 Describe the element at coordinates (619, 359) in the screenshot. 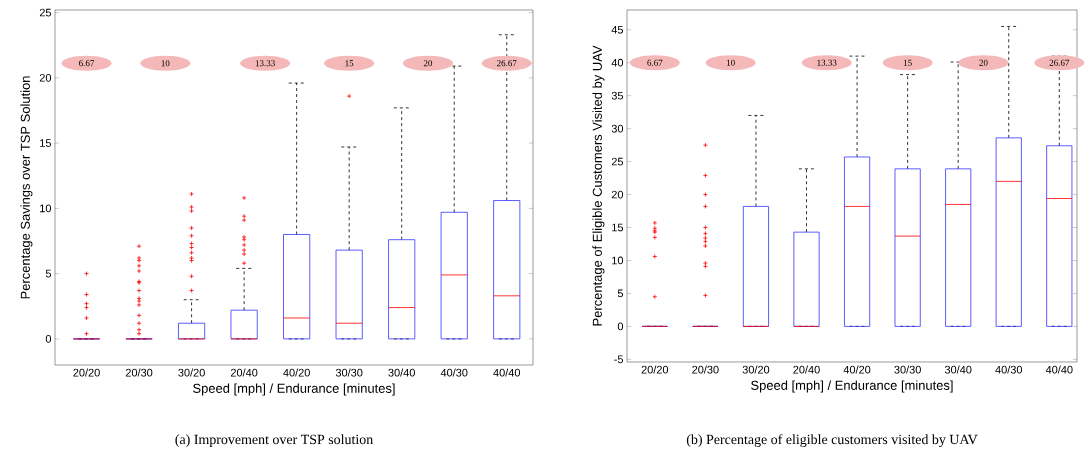

I see `y-tick-label: -5` at that location.